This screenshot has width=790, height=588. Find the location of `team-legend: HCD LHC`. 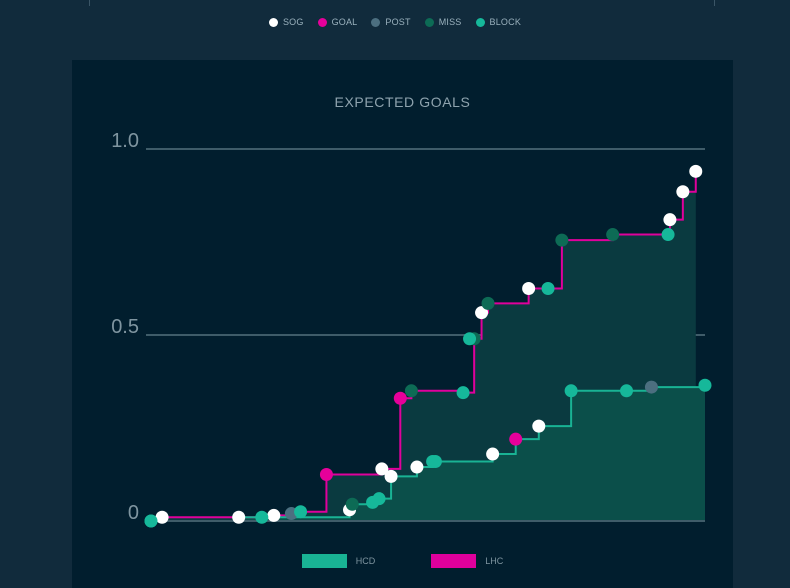

team-legend: HCD LHC is located at coordinates (402, 561).